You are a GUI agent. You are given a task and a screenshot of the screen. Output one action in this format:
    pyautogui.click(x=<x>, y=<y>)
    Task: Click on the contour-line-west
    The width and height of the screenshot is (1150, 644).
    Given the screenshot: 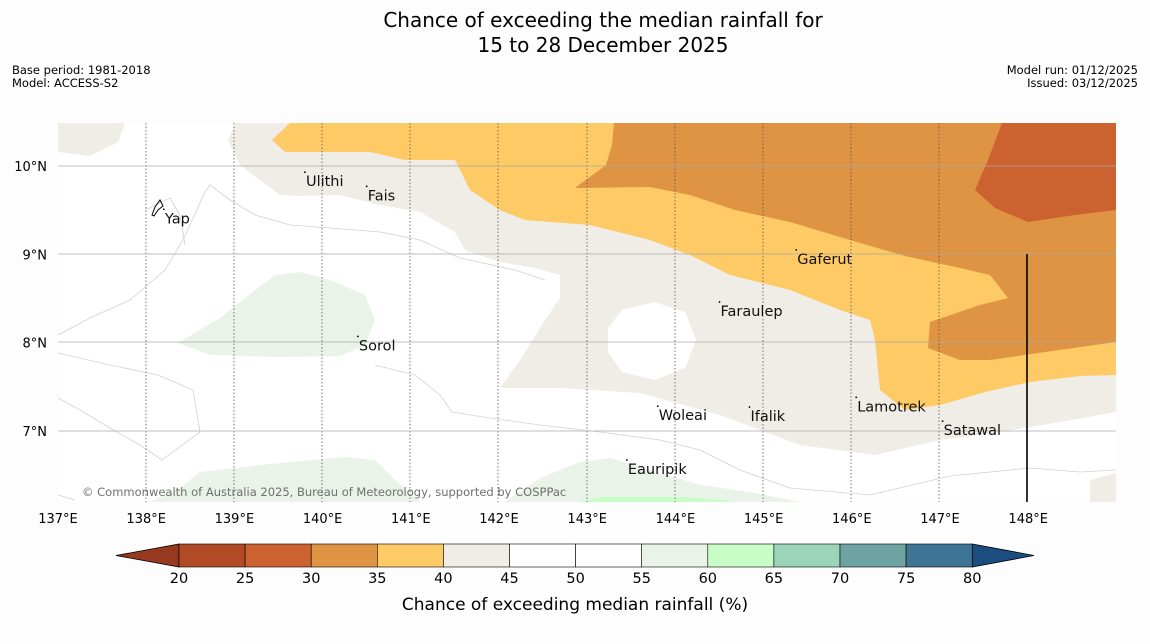 What is the action you would take?
    pyautogui.click(x=302, y=260)
    